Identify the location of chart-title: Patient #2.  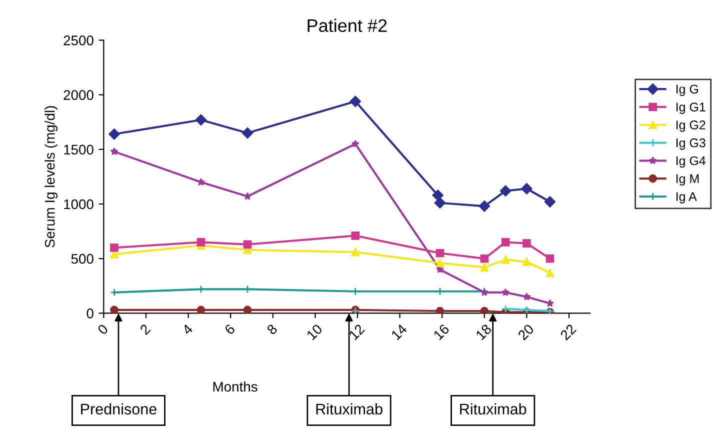
(347, 25).